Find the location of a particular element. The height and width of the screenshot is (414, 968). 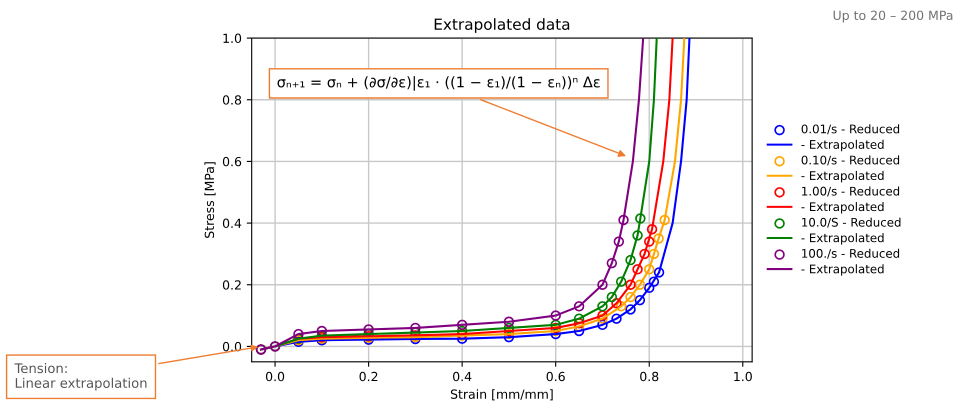

legend-label: 100./s - Reduced is located at coordinates (851, 253).